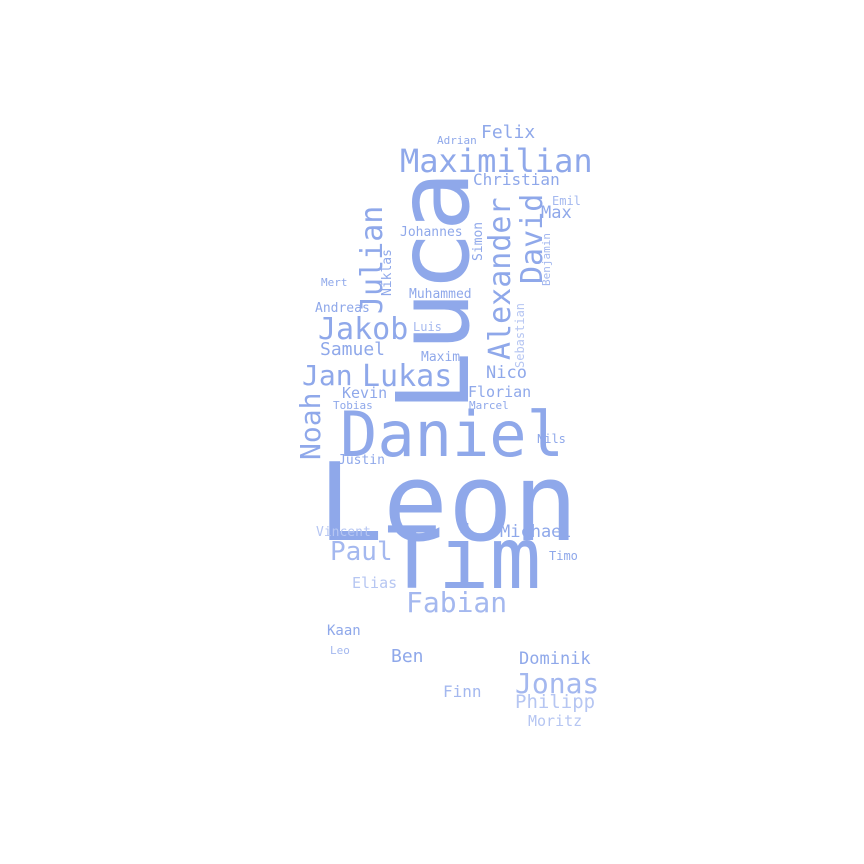  What do you see at coordinates (464, 559) in the screenshot?
I see `word-tim: Tim` at bounding box center [464, 559].